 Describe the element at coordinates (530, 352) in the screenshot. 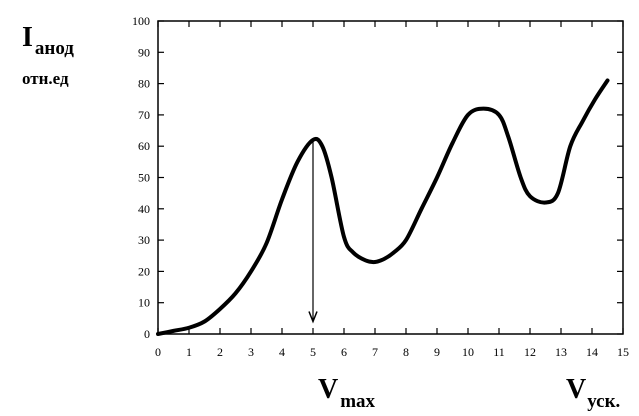

I see `x-tick-label: 12` at that location.